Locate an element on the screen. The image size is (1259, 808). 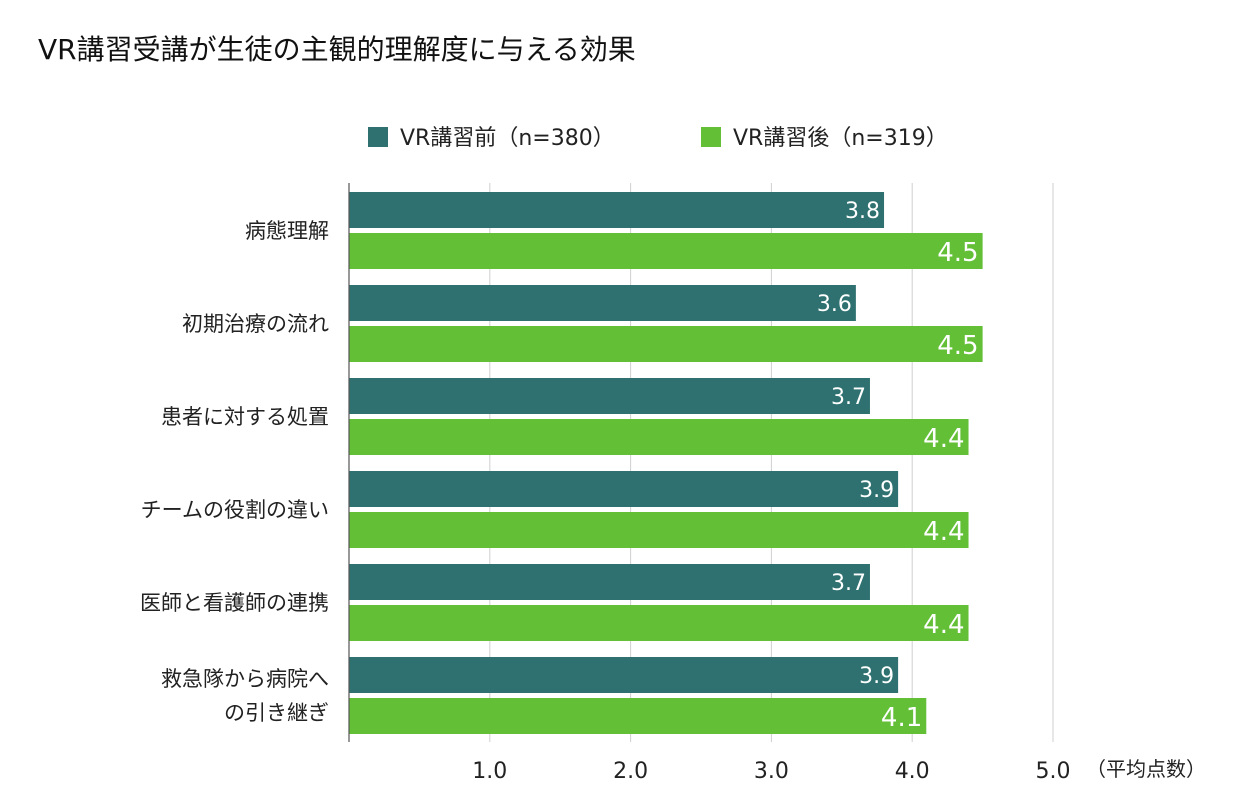
category-label: 救急隊から病院へ is located at coordinates (245, 679).